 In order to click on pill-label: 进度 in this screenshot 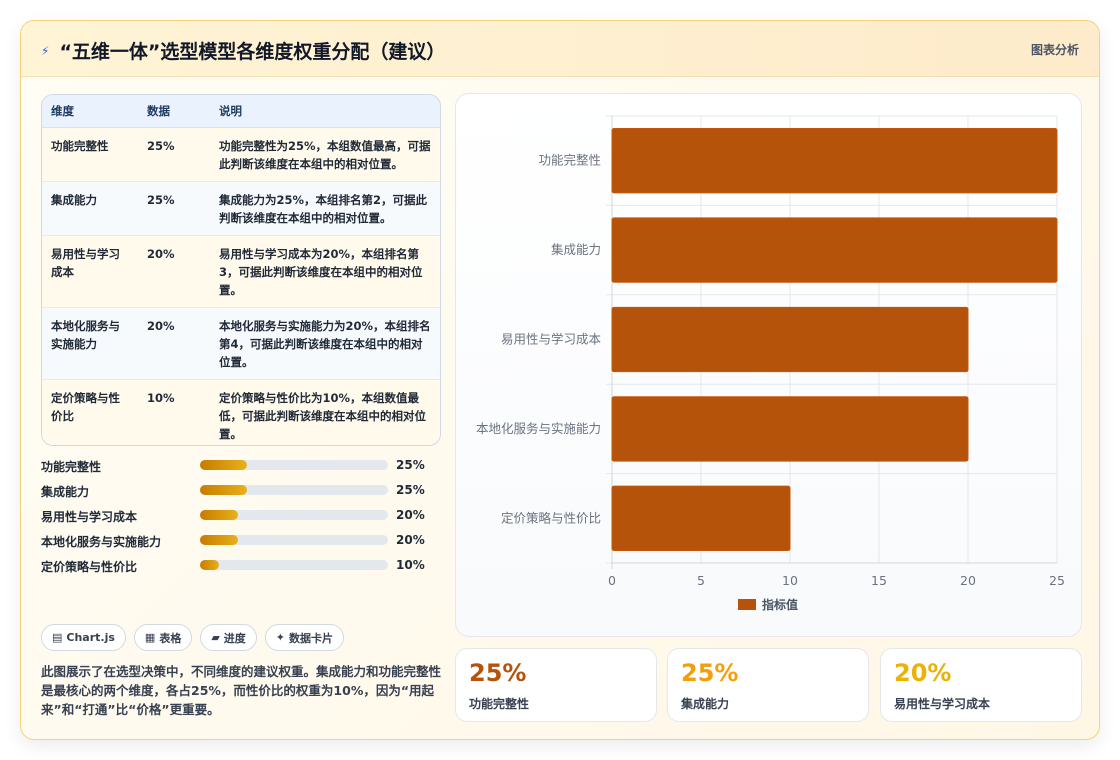, I will do `click(234, 638)`.